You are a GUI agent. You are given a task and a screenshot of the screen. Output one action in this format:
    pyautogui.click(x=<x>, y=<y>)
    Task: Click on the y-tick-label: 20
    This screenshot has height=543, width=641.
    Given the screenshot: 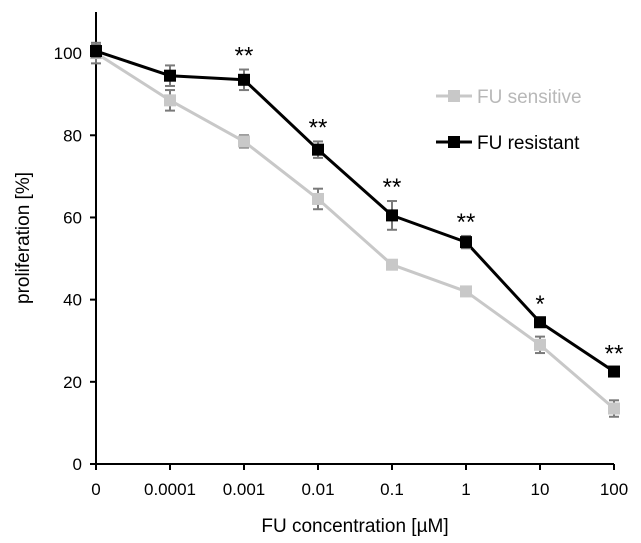 What is the action you would take?
    pyautogui.click(x=72, y=382)
    